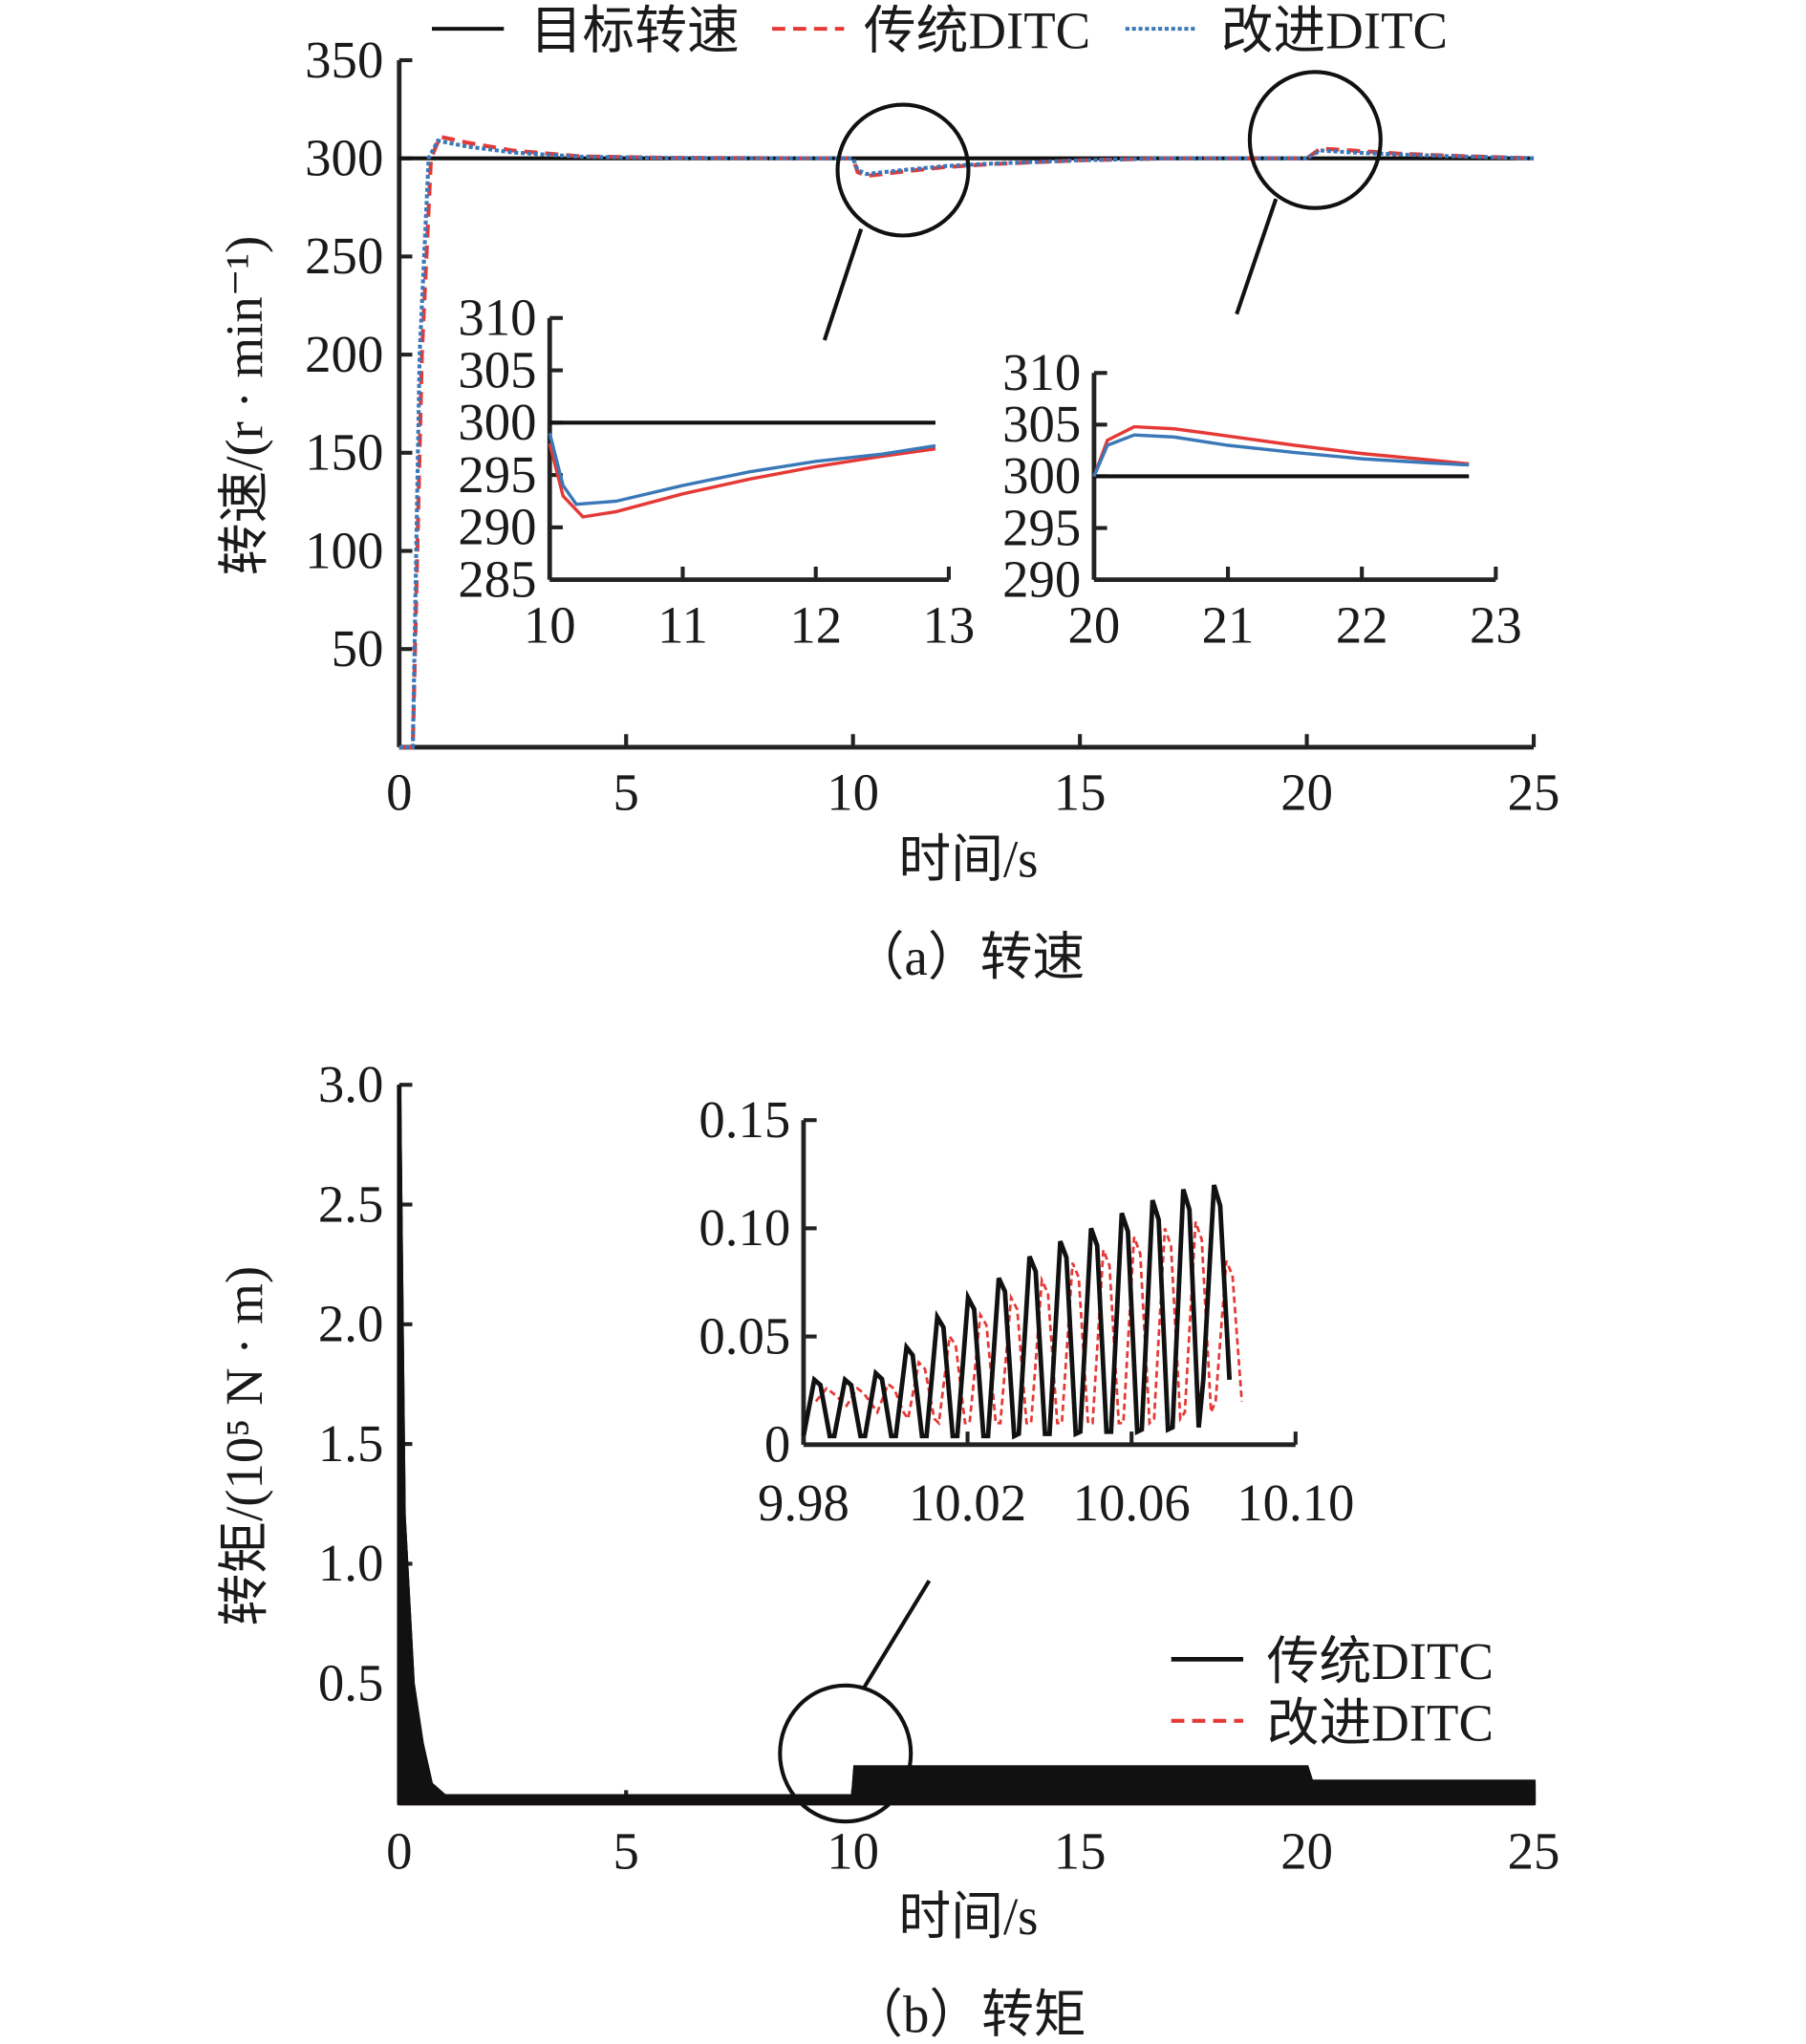 The width and height of the screenshot is (1806, 2044). Describe the element at coordinates (626, 1851) in the screenshot. I see `panel-b-x-tick-label: 5` at that location.